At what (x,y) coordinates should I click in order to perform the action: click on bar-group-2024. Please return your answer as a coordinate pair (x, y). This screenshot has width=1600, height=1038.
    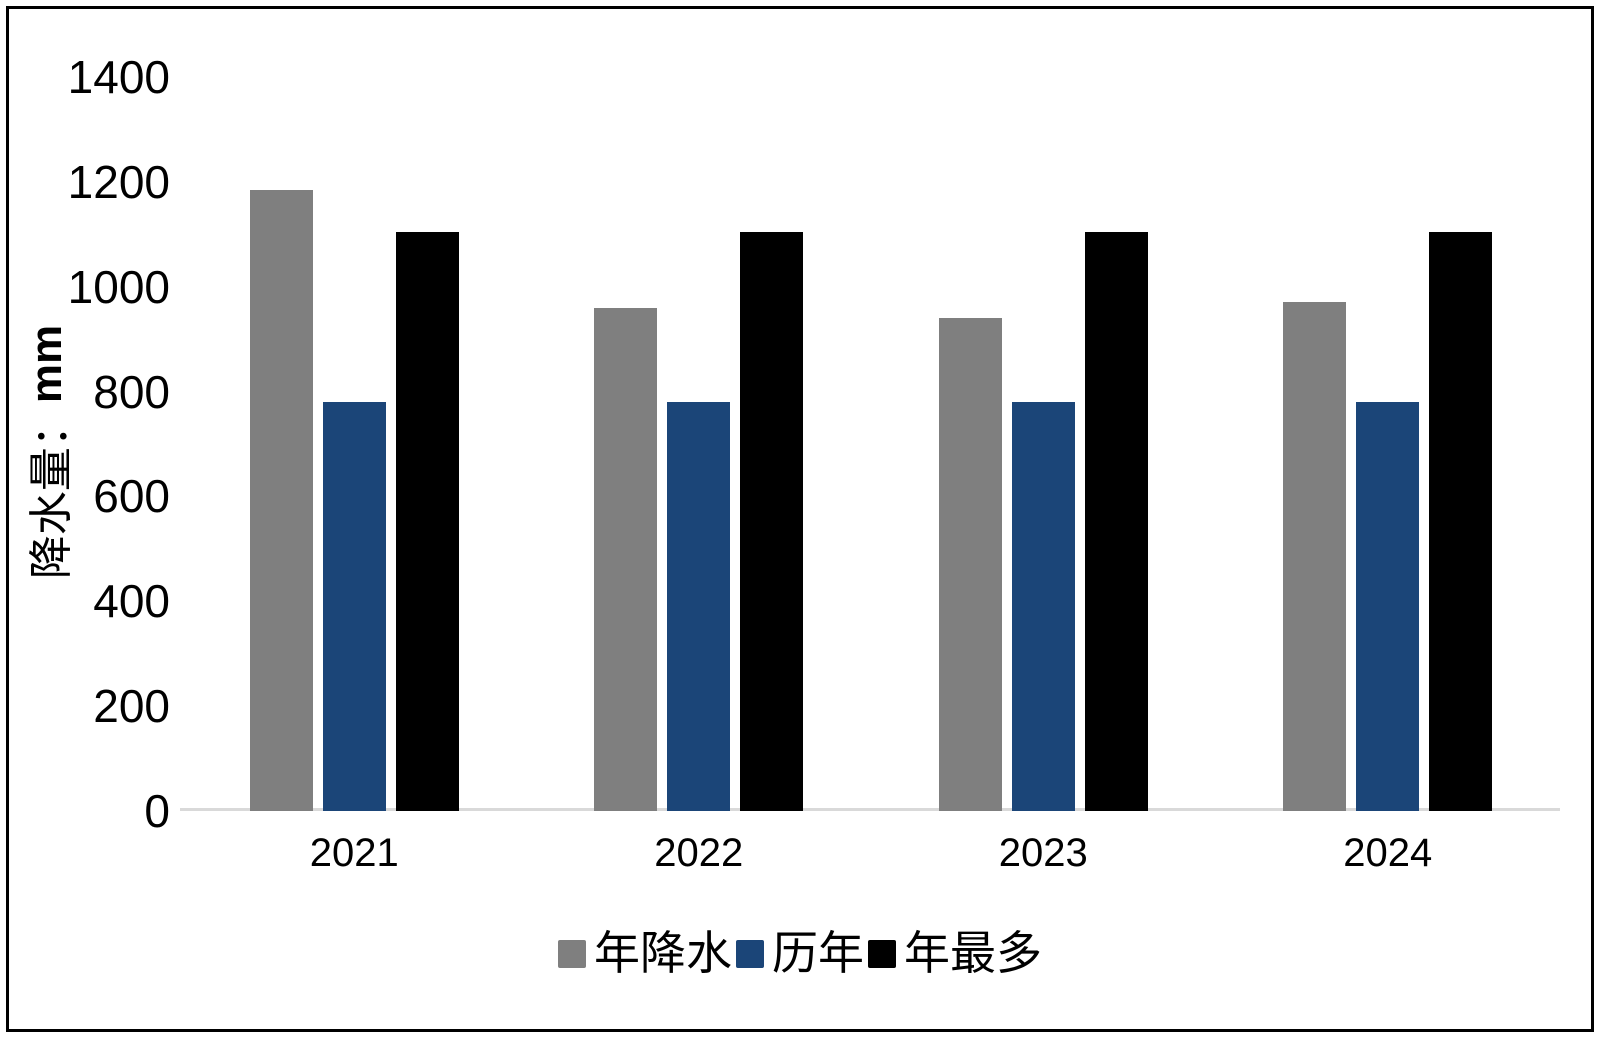
    Looking at the image, I should click on (1388, 521).